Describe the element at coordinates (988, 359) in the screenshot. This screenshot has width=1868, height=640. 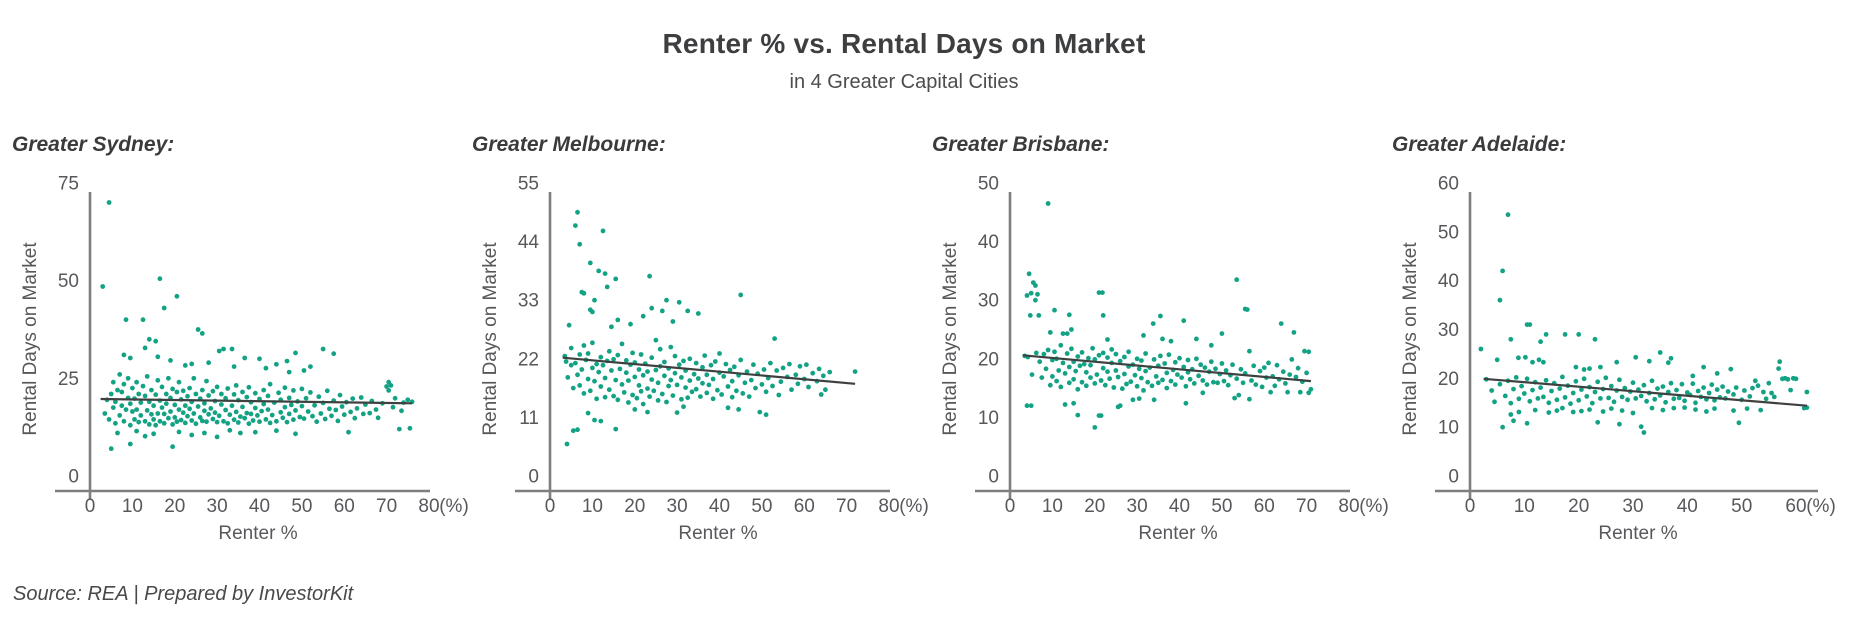
I see `y-tick-label: 20` at that location.